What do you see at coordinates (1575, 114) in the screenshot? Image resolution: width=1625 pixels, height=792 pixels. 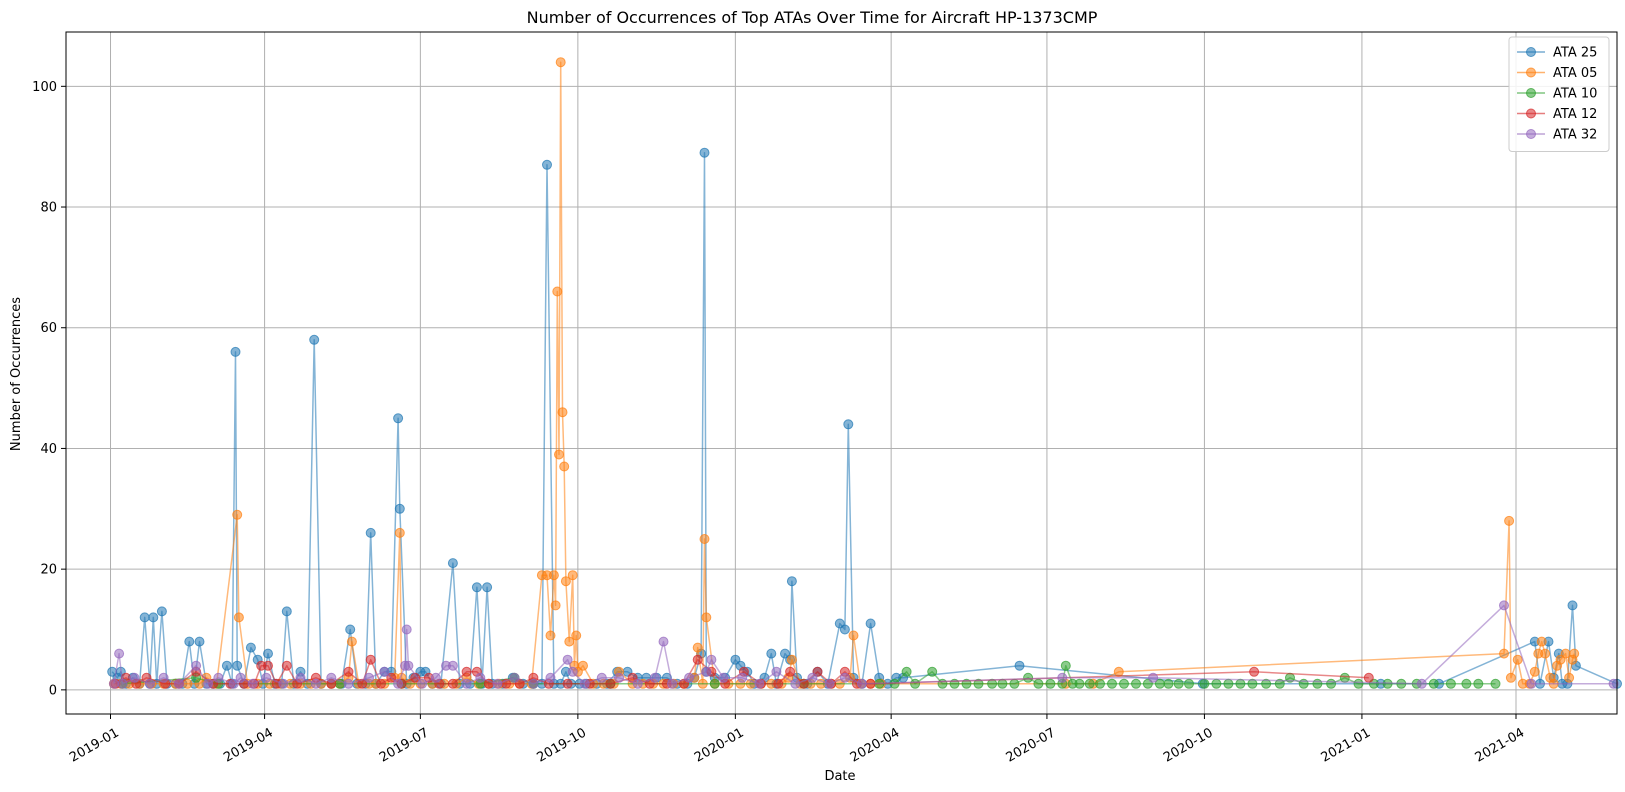 I see `legend-label: ATA 12` at bounding box center [1575, 114].